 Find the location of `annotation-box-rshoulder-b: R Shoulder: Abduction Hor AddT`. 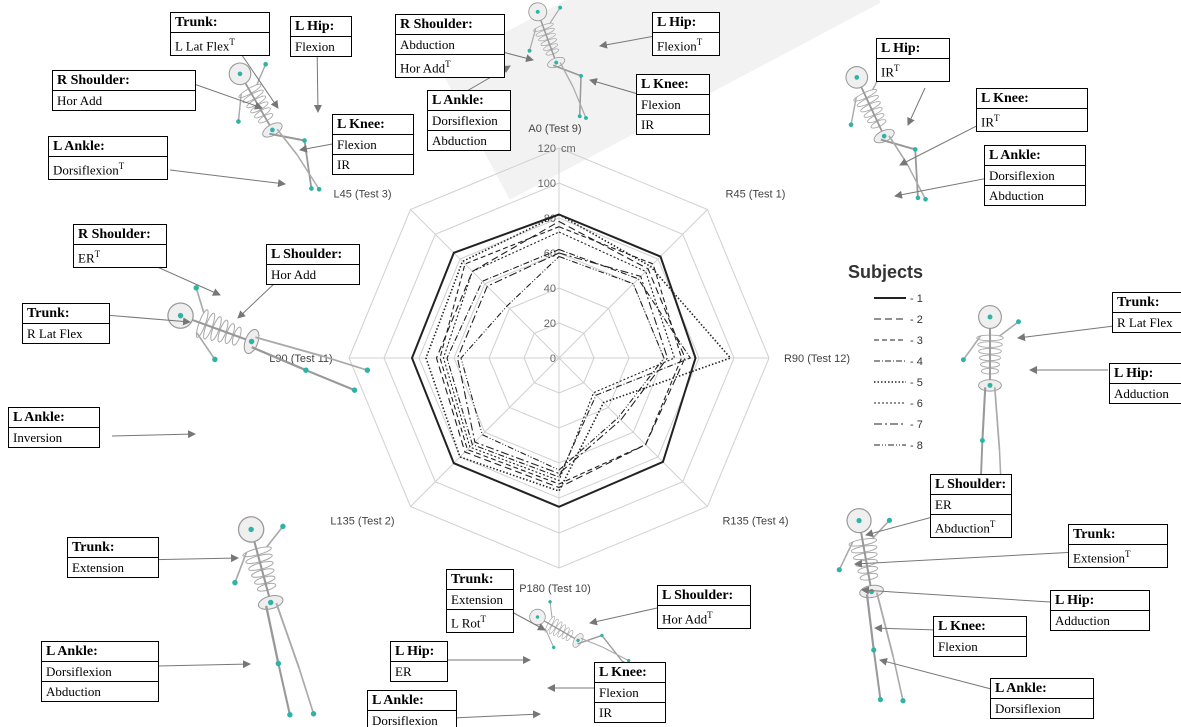

annotation-box-rshoulder-b: R Shoulder: Abduction Hor AddT is located at coordinates (450, 46).